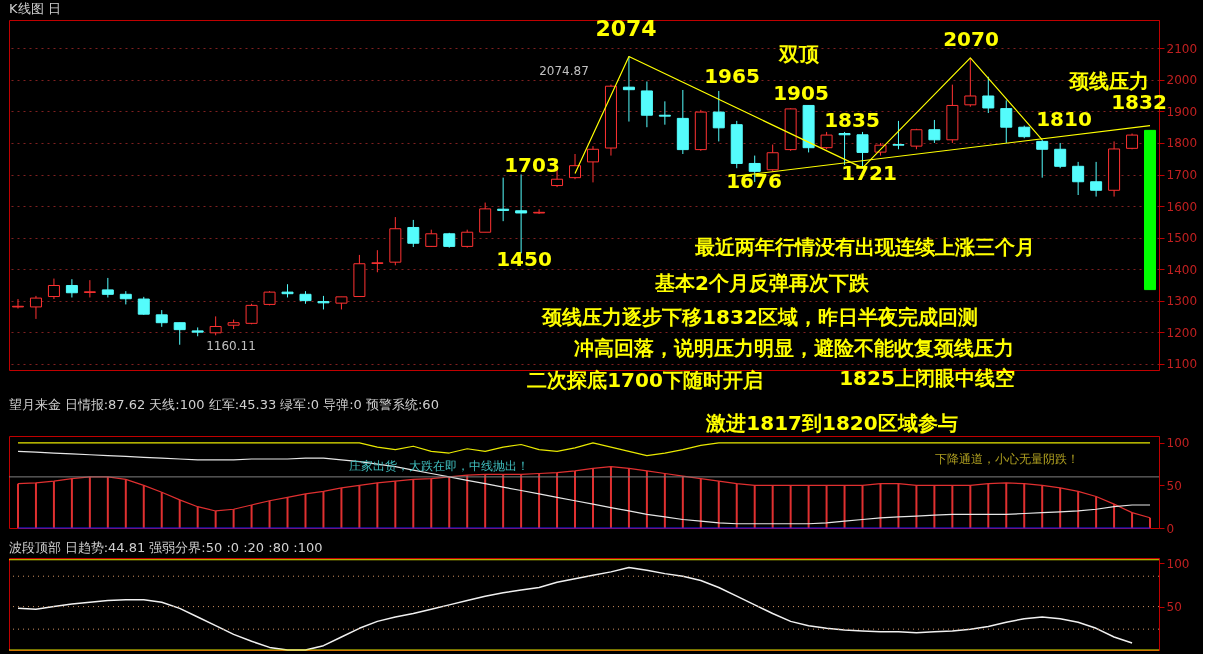 This screenshot has height=655, width=1228. What do you see at coordinates (564, 71) in the screenshot?
I see `annotation: 2074.87` at bounding box center [564, 71].